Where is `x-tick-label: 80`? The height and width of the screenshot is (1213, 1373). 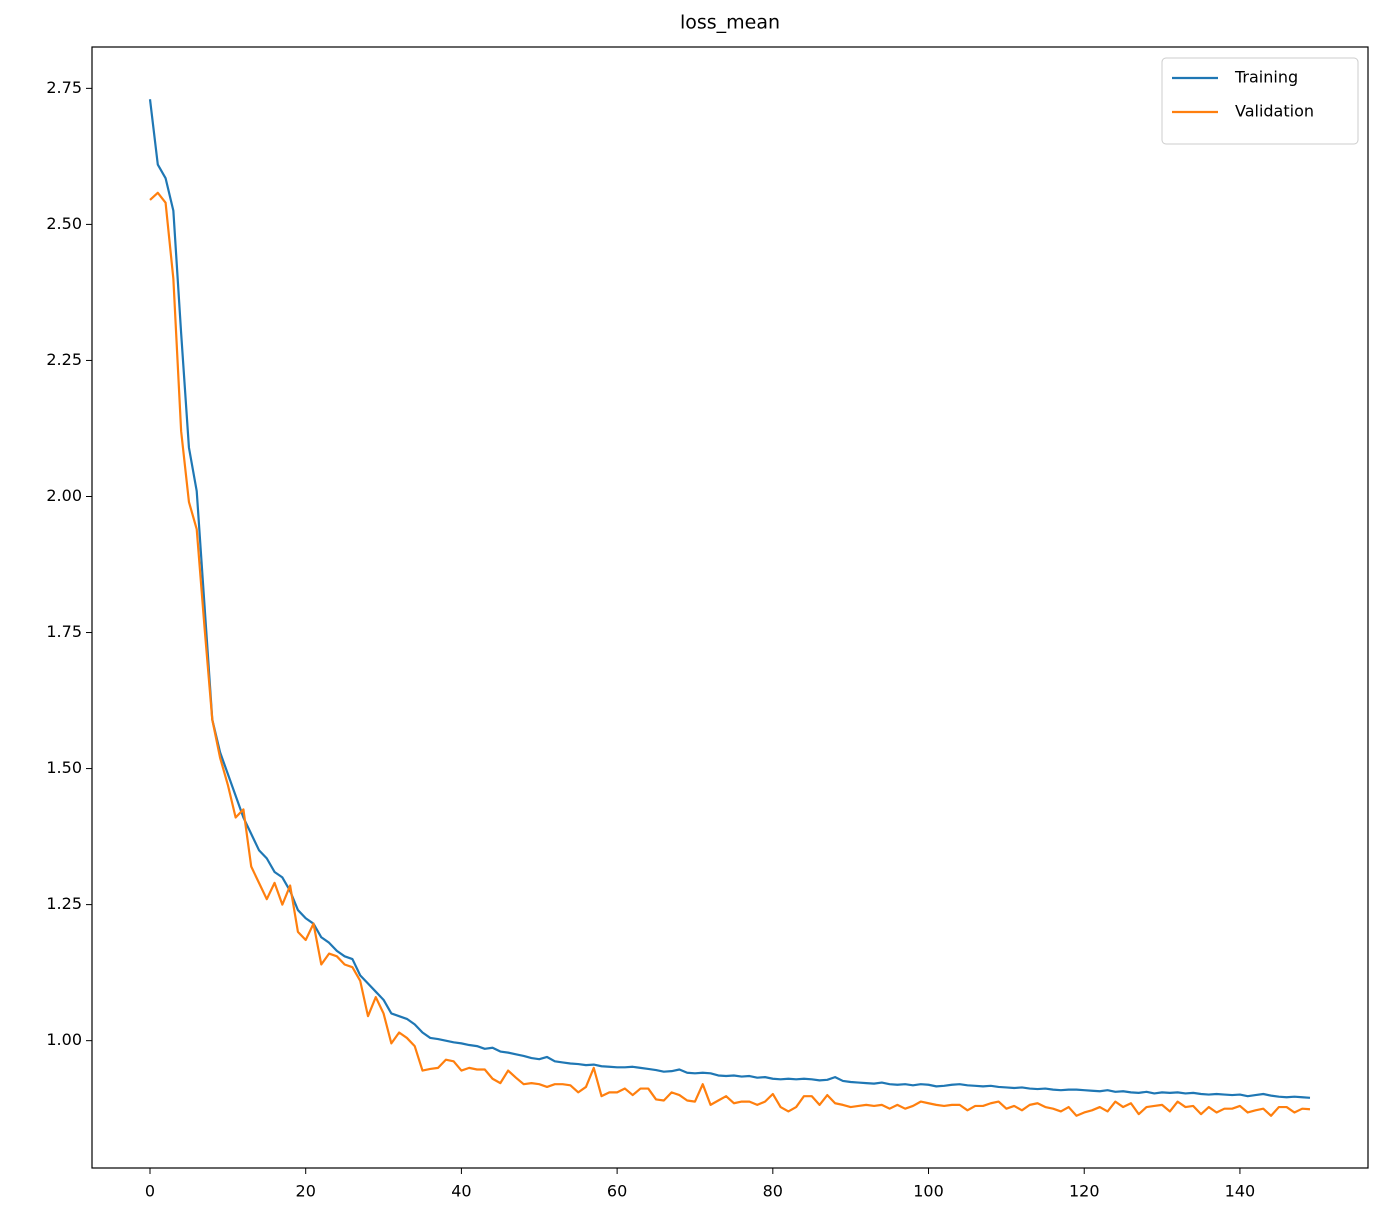 x-tick-label: 80 is located at coordinates (773, 1191).